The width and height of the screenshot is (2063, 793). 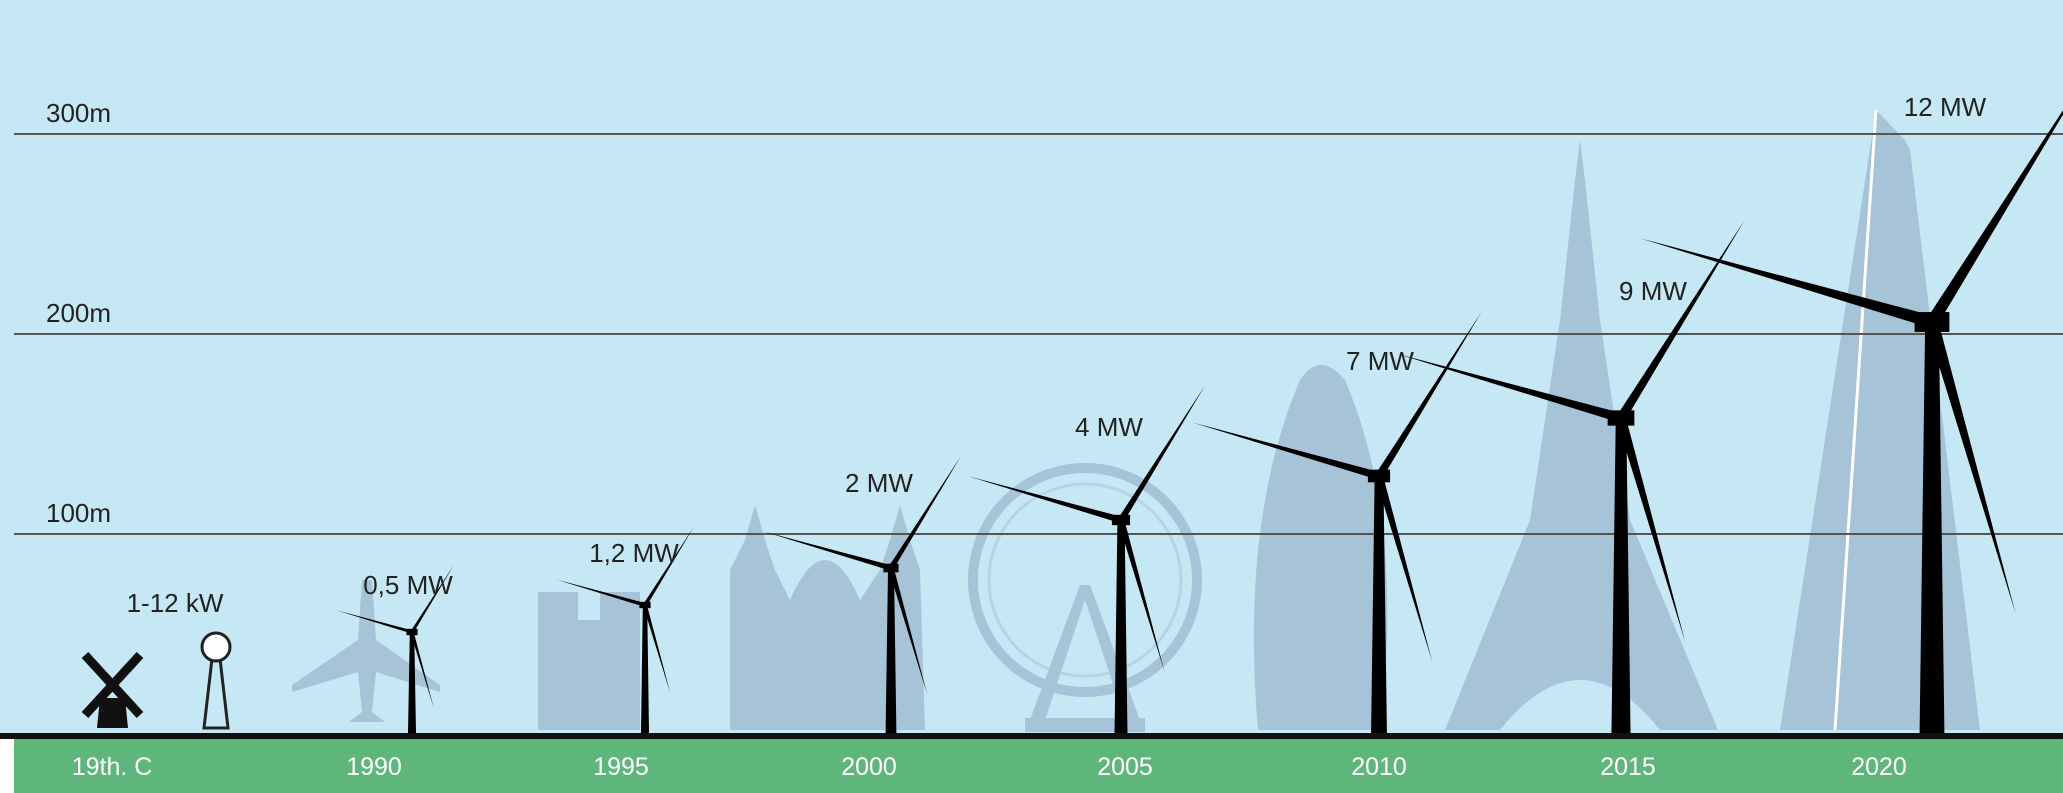 I want to click on power-label: 2 MW, so click(x=879, y=483).